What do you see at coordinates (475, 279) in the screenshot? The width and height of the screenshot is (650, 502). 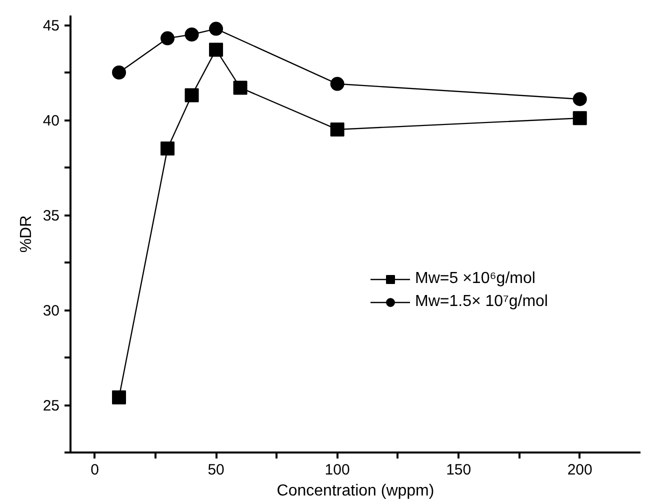 I see `legend-label: Mw=5 ×10⁶g/mol` at bounding box center [475, 279].